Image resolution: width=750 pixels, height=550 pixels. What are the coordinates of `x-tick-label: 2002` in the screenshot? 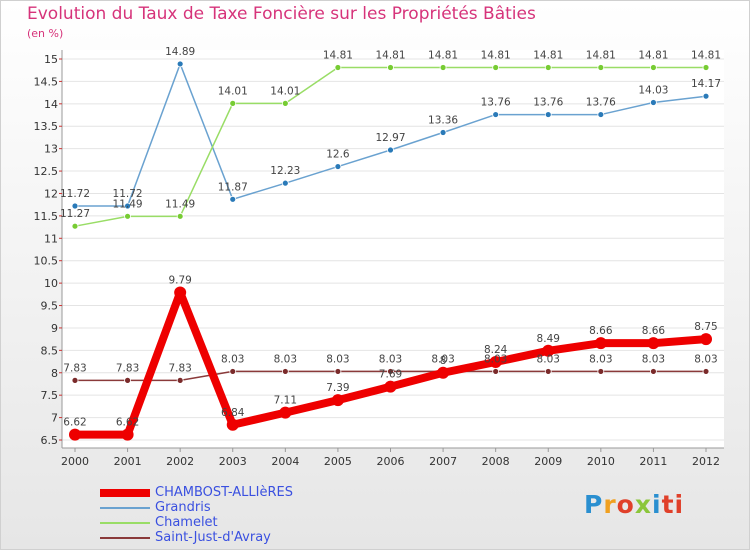 It's located at (180, 461).